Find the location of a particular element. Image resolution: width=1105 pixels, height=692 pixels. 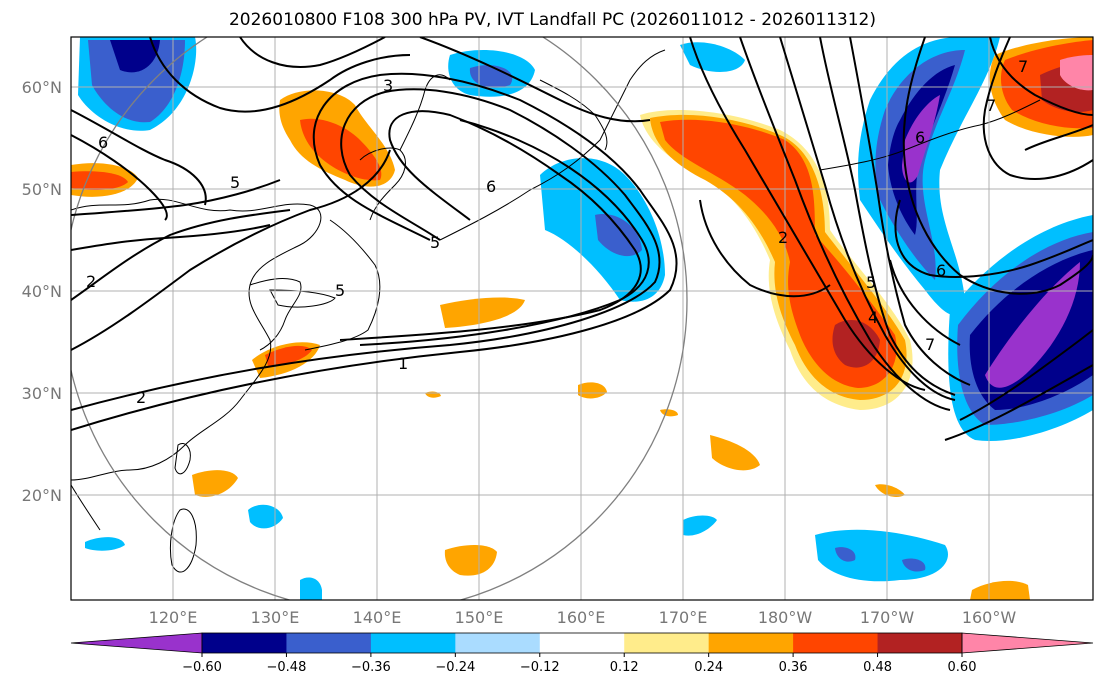

lon-label: 170°E is located at coordinates (683, 617).